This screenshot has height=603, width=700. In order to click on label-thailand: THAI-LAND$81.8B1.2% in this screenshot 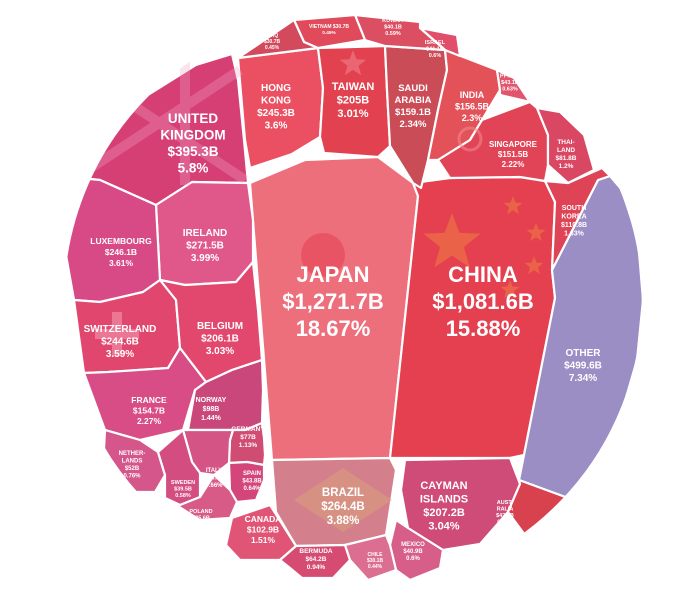, I will do `click(566, 154)`.